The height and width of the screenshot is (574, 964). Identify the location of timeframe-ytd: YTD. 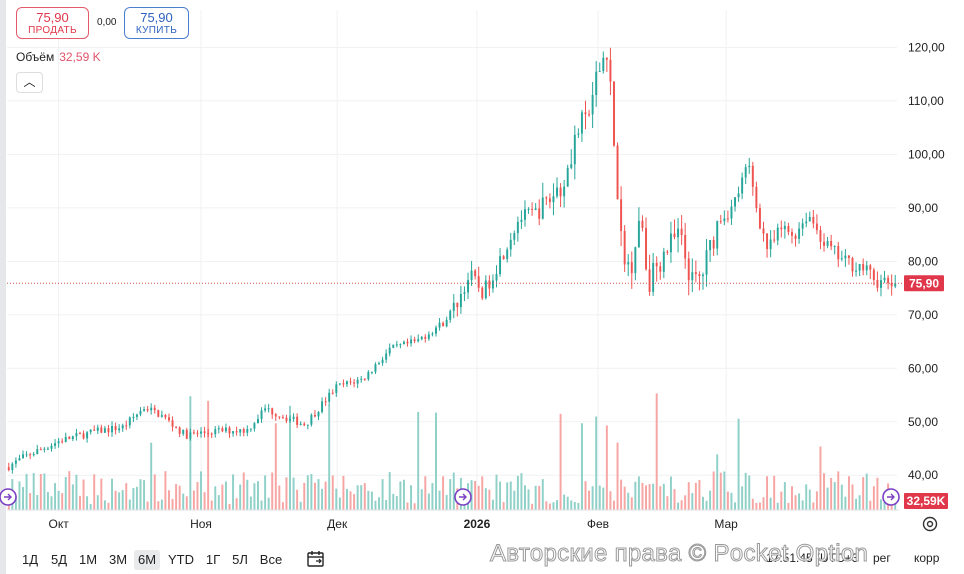
(181, 559).